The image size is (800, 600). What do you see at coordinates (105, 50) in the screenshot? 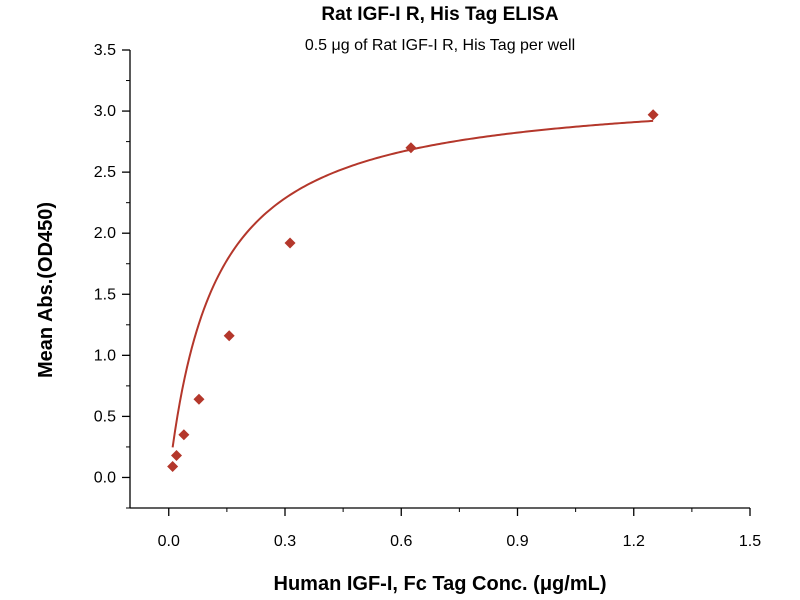
I see `y-tick-label: 3.5` at bounding box center [105, 50].